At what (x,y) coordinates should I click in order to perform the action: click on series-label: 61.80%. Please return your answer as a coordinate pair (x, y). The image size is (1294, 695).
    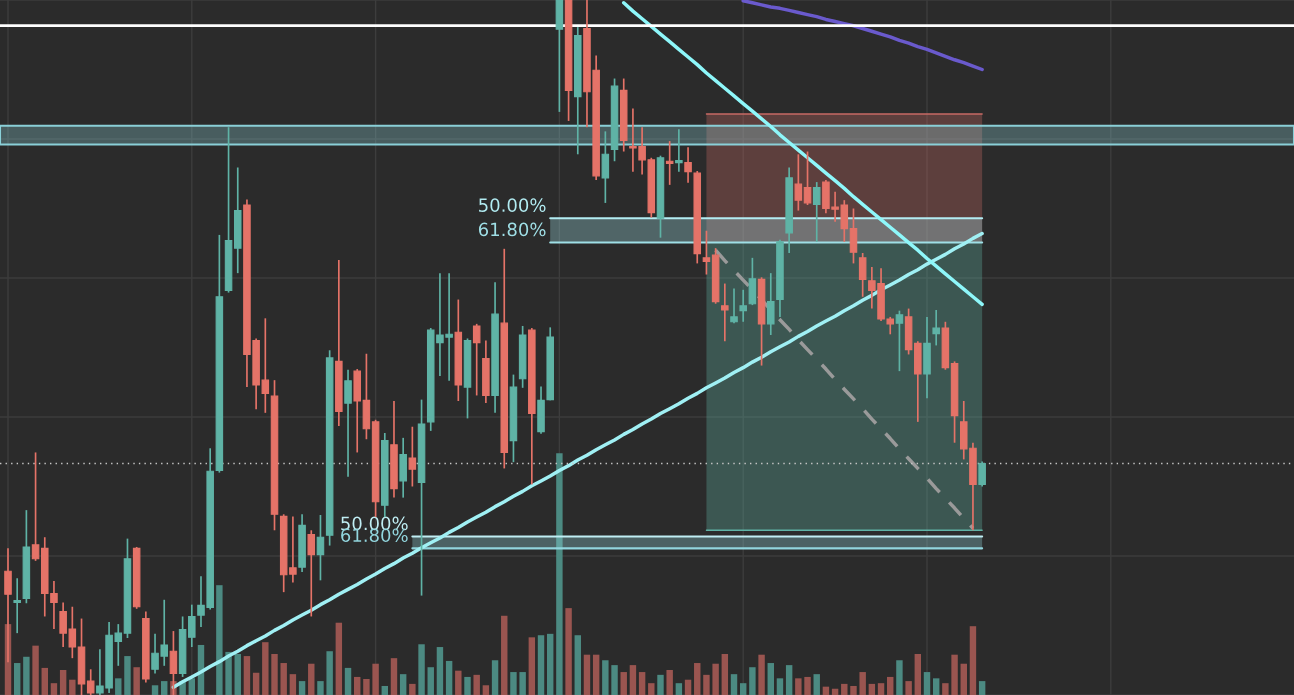
    Looking at the image, I should click on (512, 229).